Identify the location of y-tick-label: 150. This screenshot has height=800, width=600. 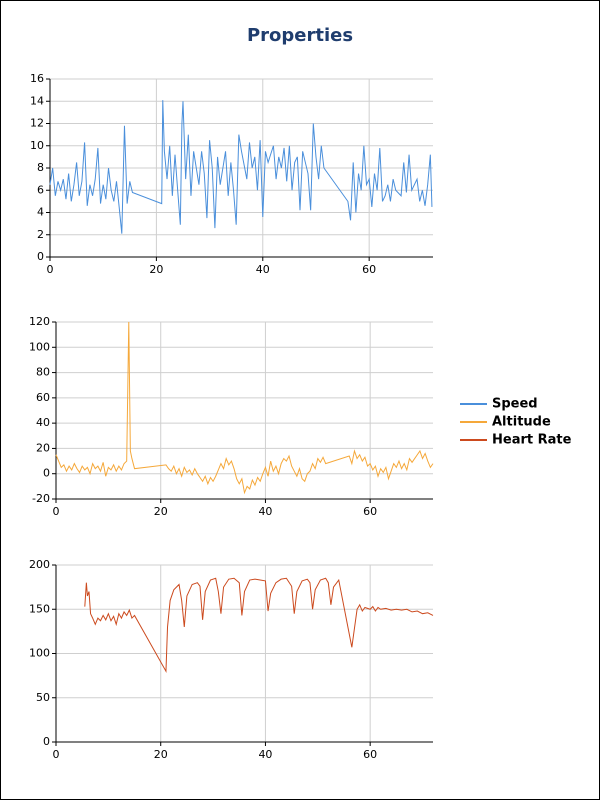
(39, 608).